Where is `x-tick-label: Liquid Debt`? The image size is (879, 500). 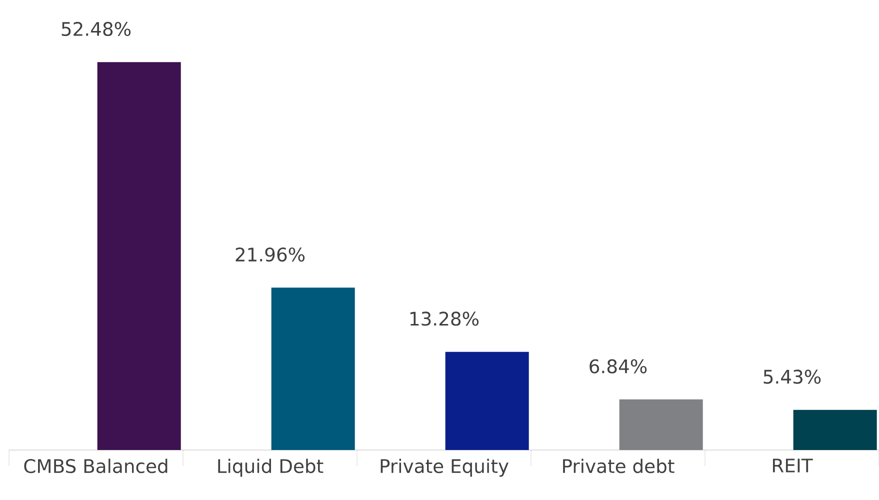 x-tick-label: Liquid Debt is located at coordinates (271, 467).